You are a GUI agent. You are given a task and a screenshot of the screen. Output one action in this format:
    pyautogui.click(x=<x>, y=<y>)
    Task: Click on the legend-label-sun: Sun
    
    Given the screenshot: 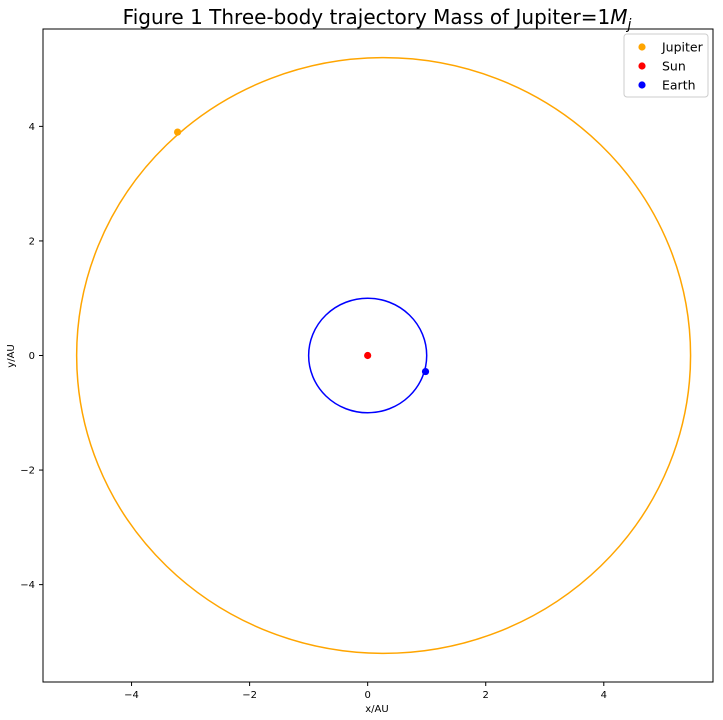 What is the action you would take?
    pyautogui.click(x=674, y=66)
    